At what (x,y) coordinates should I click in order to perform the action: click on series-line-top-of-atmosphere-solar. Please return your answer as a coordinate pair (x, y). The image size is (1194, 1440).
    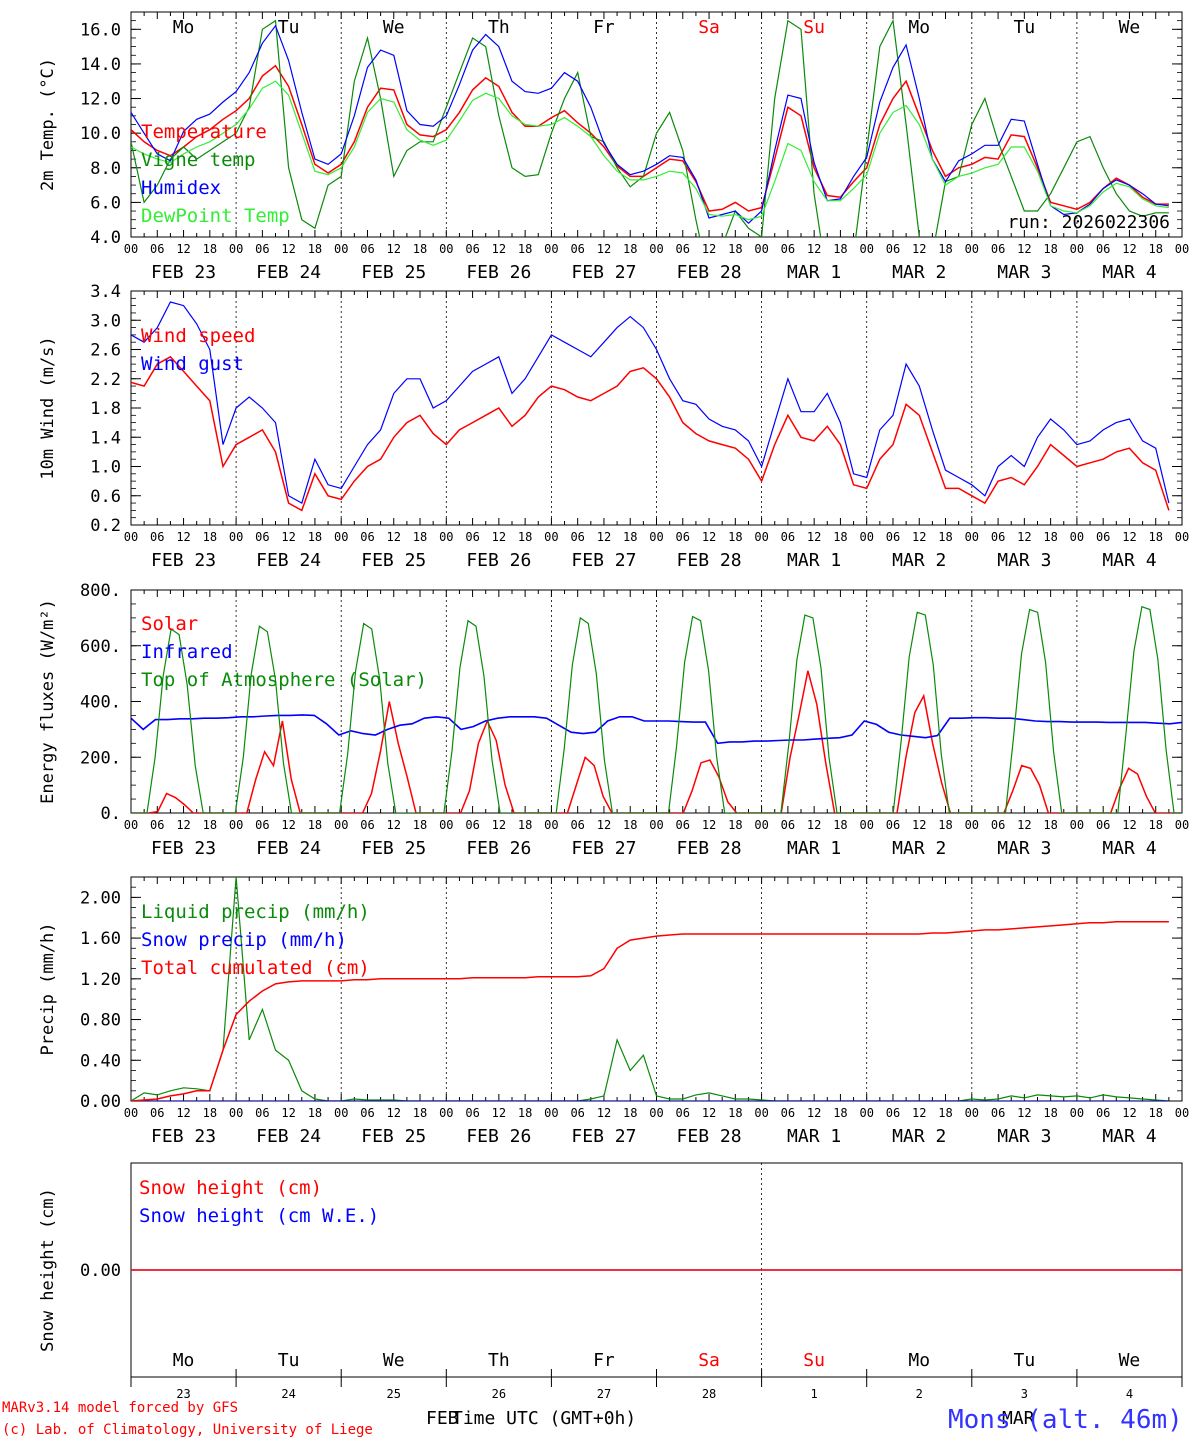
    Looking at the image, I should click on (656, 709).